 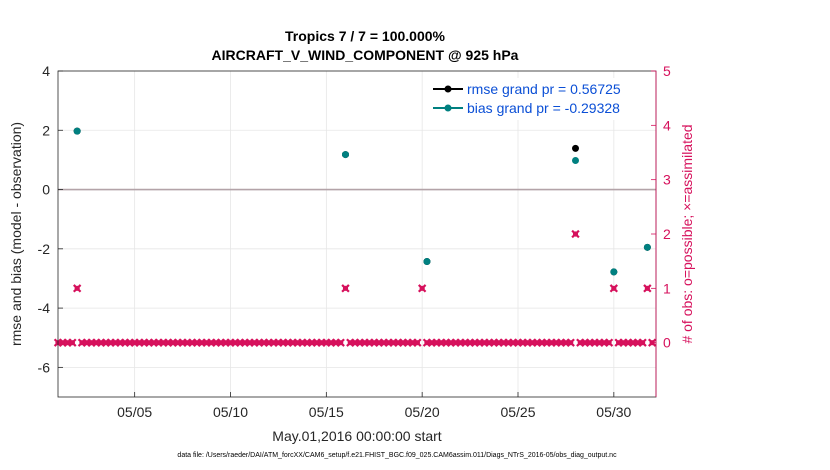 What do you see at coordinates (575, 148) in the screenshot?
I see `rmse-point` at bounding box center [575, 148].